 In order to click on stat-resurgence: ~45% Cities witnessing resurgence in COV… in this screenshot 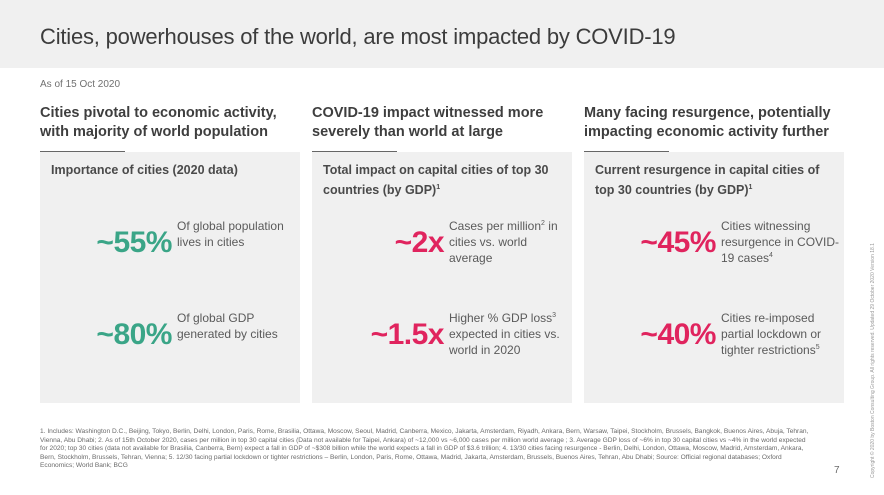, I will do `click(714, 248)`.